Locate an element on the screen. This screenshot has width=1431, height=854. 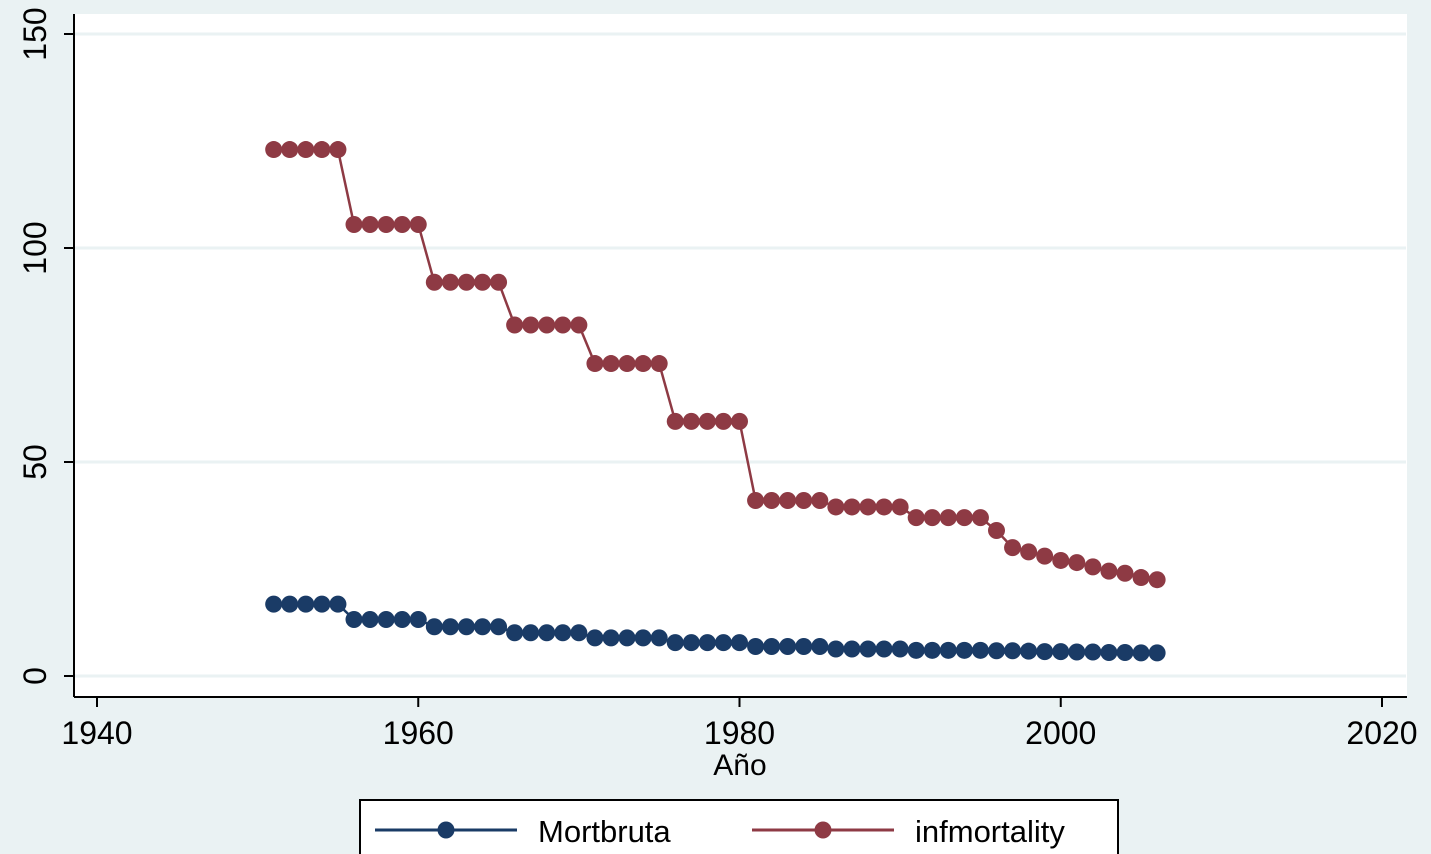
x-tick-label: 1980 is located at coordinates (739, 733).